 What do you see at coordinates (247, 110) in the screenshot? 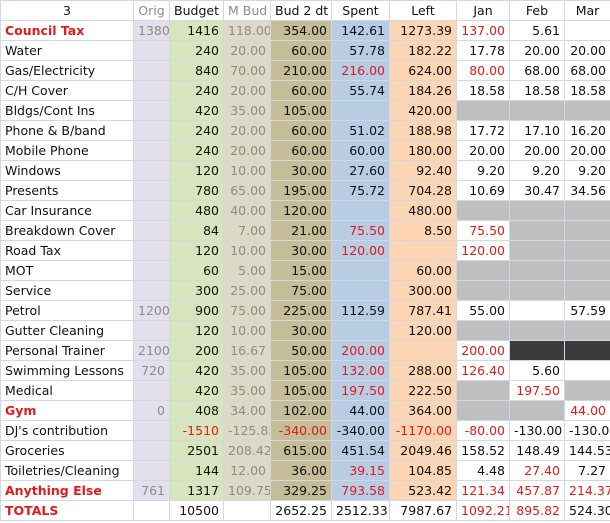
I see `mbud-cell: 35.00` at bounding box center [247, 110].